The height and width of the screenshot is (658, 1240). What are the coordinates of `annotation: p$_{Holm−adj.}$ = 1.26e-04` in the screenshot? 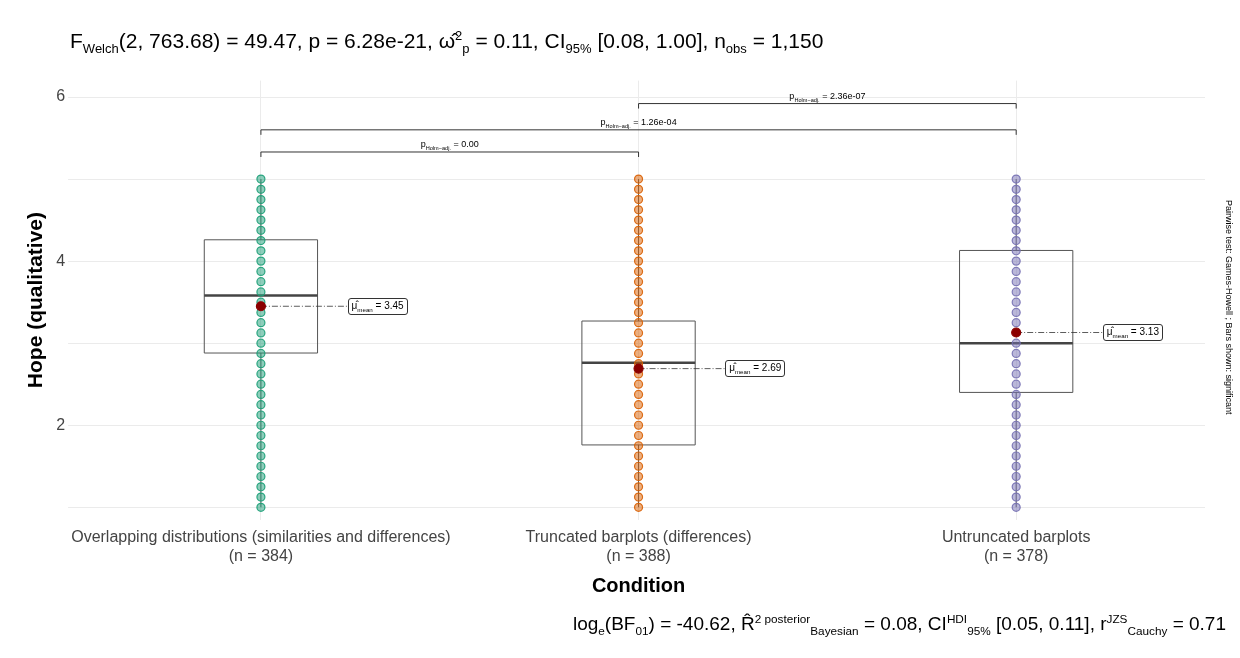 It's located at (638, 122).